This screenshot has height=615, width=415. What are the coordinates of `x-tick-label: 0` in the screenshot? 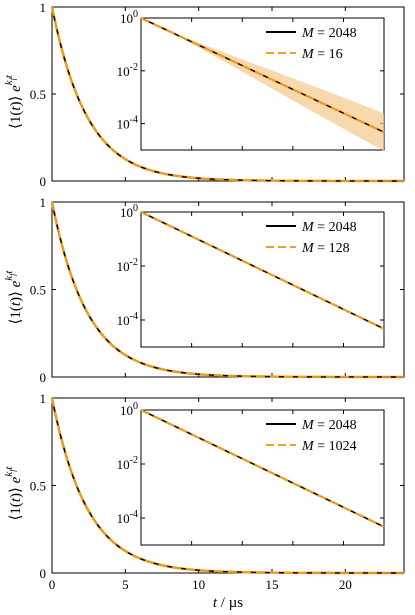 It's located at (52, 584).